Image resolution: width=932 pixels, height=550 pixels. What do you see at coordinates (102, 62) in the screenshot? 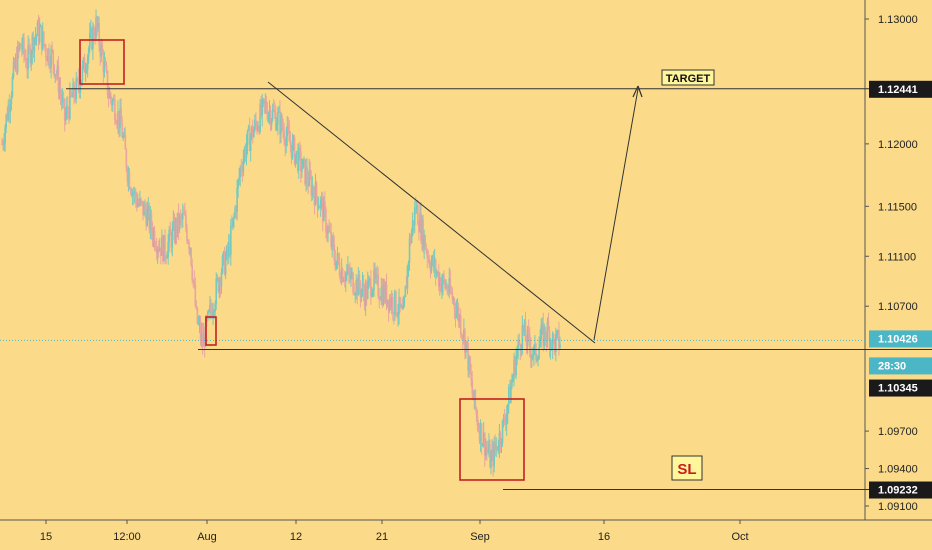
I see `highlight-box-top` at bounding box center [102, 62].